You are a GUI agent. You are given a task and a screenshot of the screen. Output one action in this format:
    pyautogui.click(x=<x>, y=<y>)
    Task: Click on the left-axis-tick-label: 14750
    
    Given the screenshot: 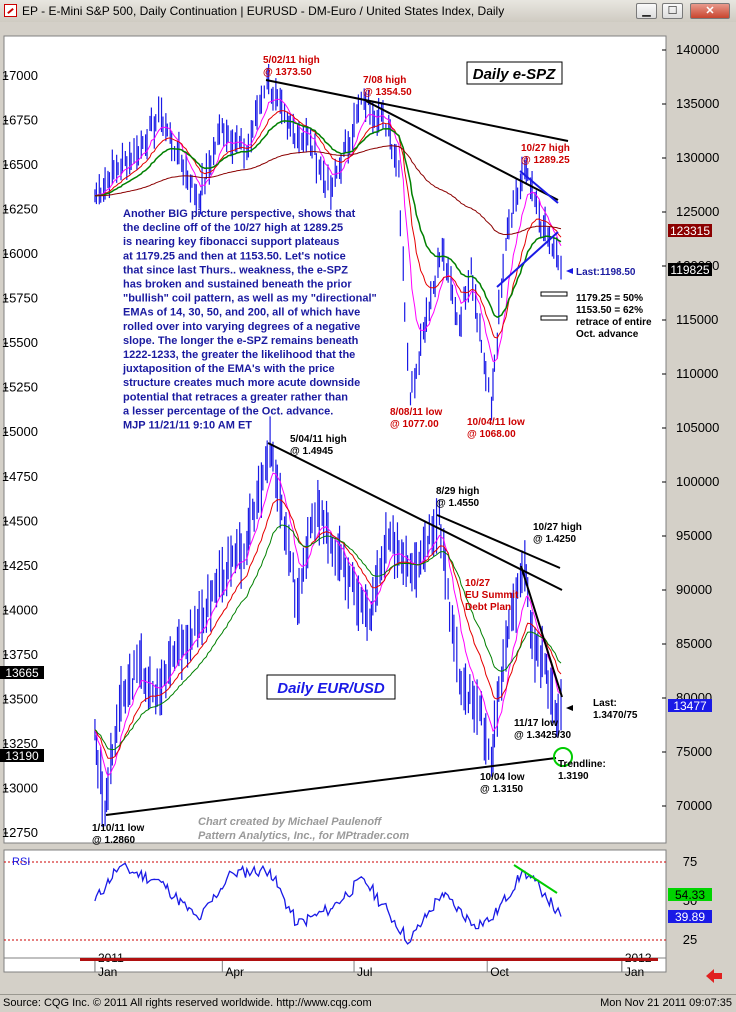 What is the action you would take?
    pyautogui.click(x=20, y=476)
    